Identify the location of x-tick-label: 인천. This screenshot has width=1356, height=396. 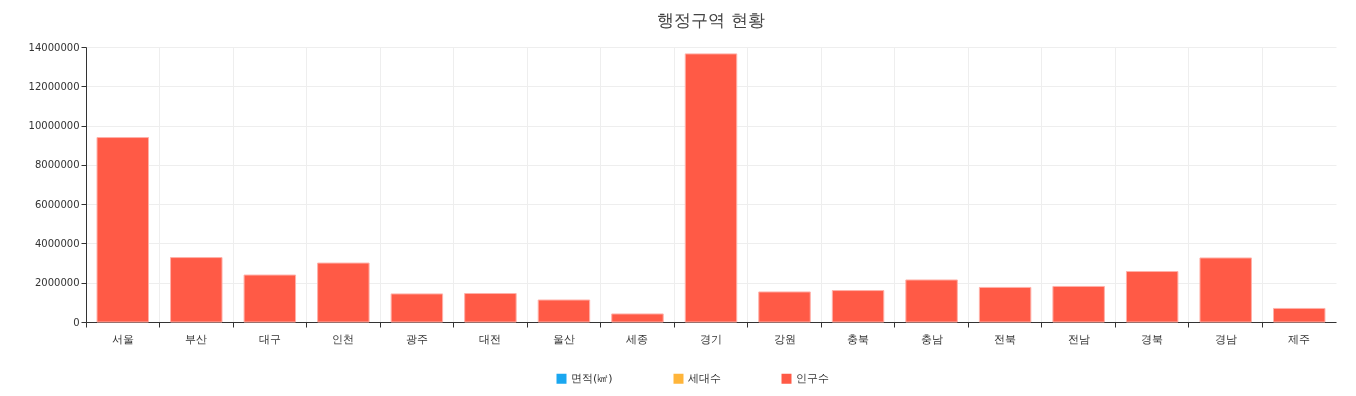
(343, 339).